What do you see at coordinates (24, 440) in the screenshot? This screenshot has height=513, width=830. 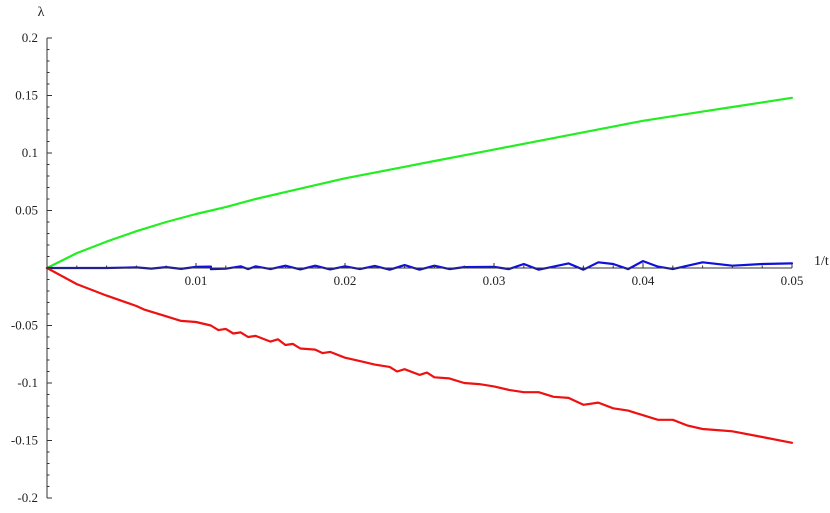 I see `y-tick-label: -0.15` at bounding box center [24, 440].